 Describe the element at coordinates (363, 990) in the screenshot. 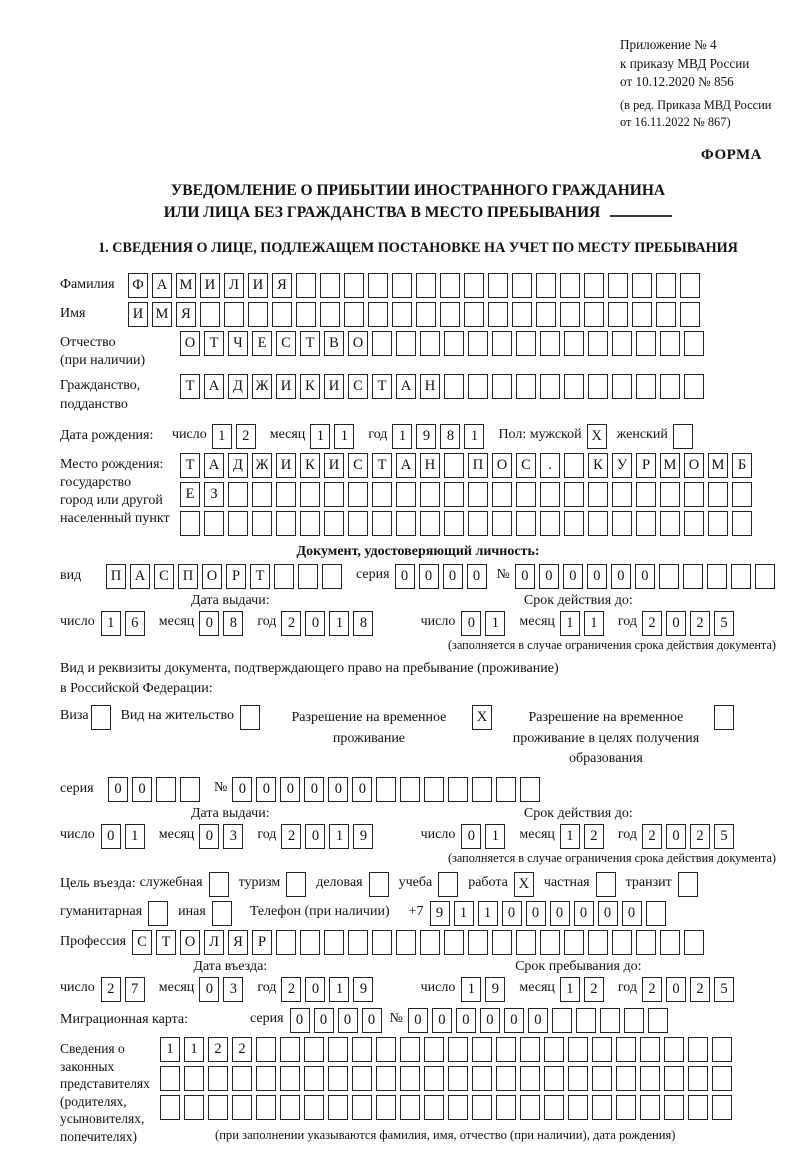

I see `char-box: 9` at that location.